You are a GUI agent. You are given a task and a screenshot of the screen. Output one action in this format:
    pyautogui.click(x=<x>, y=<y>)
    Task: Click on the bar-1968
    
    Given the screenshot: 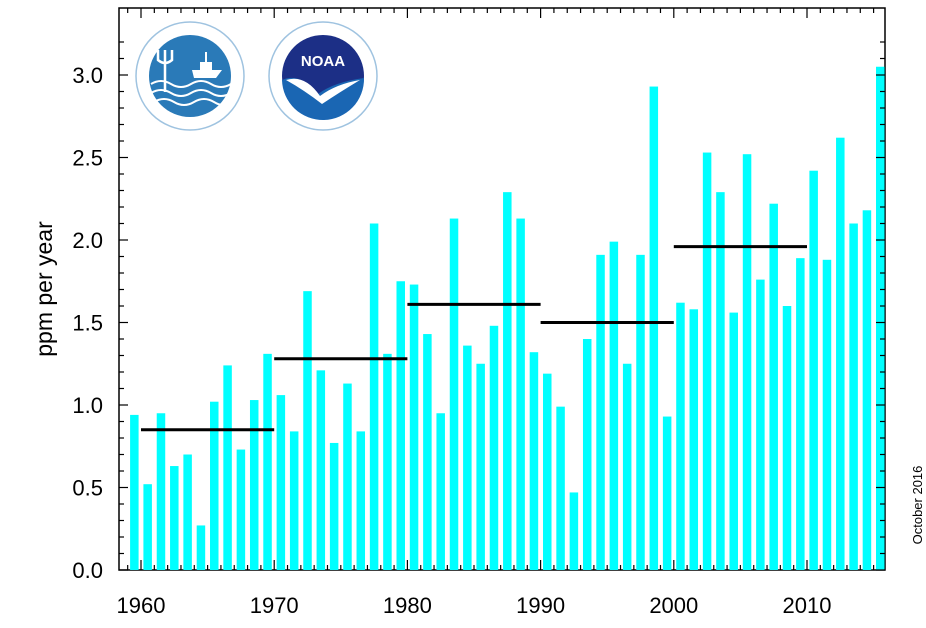 What is the action you would take?
    pyautogui.click(x=254, y=485)
    